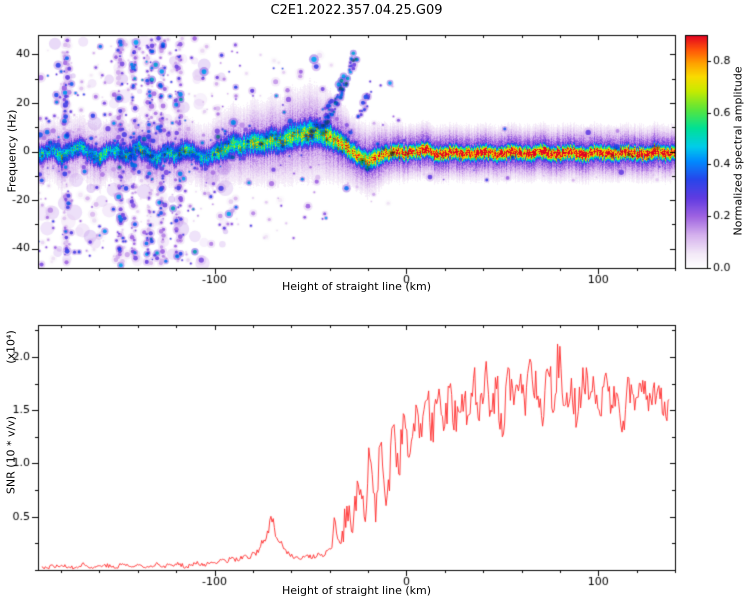  I want to click on top-x-axis-label: Height of straight line (km), so click(356, 286).